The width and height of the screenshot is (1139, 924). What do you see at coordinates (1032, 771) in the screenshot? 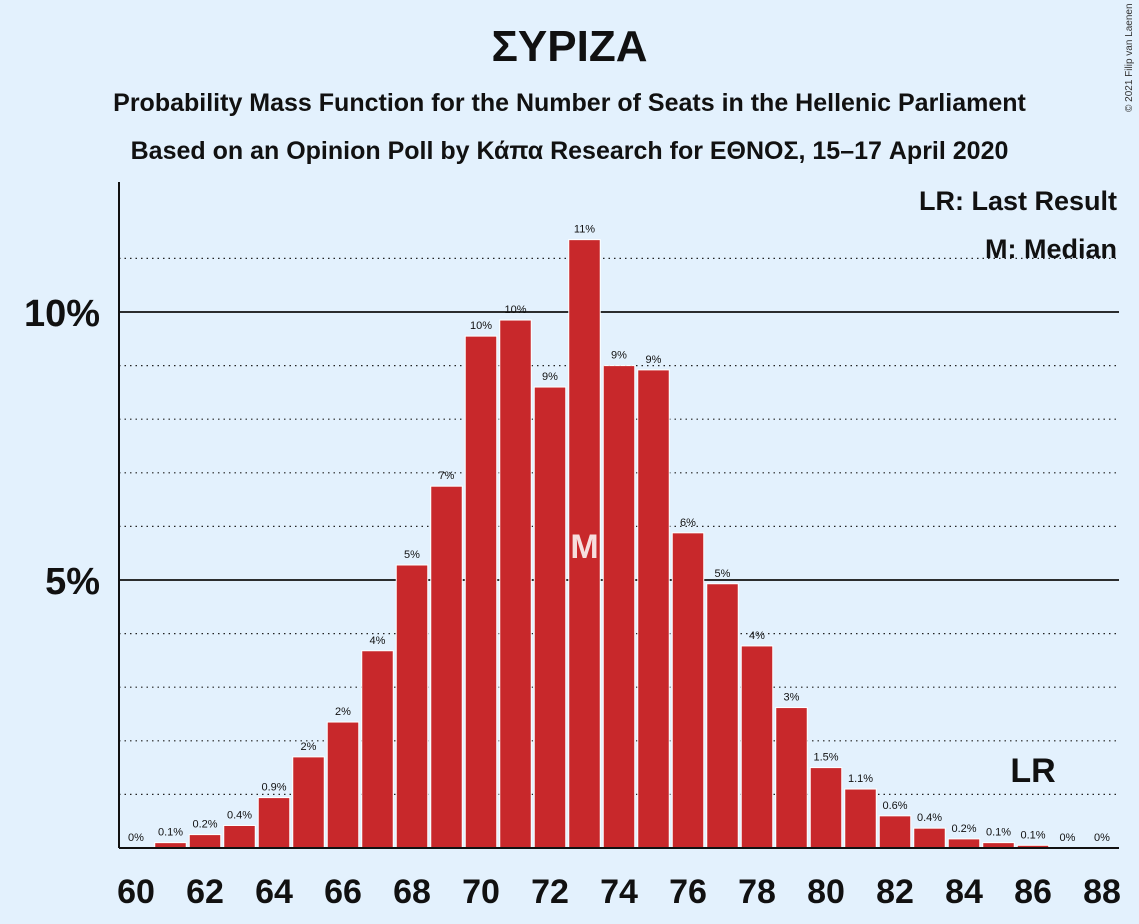
I see `last-result-marker: LR` at bounding box center [1032, 771].